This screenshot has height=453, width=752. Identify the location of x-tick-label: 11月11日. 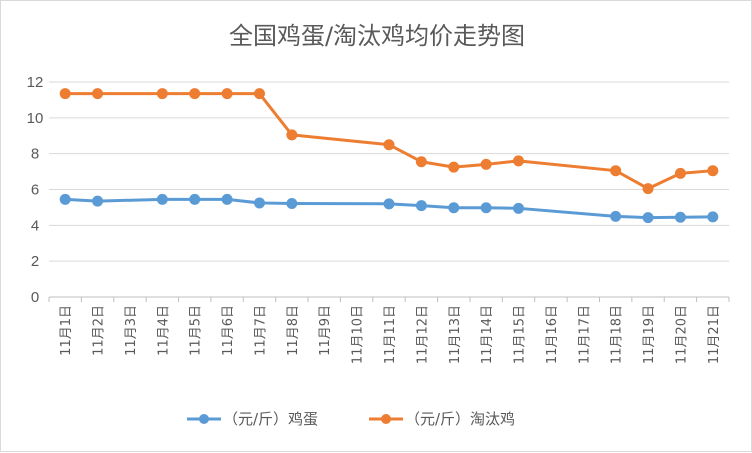
(390, 334).